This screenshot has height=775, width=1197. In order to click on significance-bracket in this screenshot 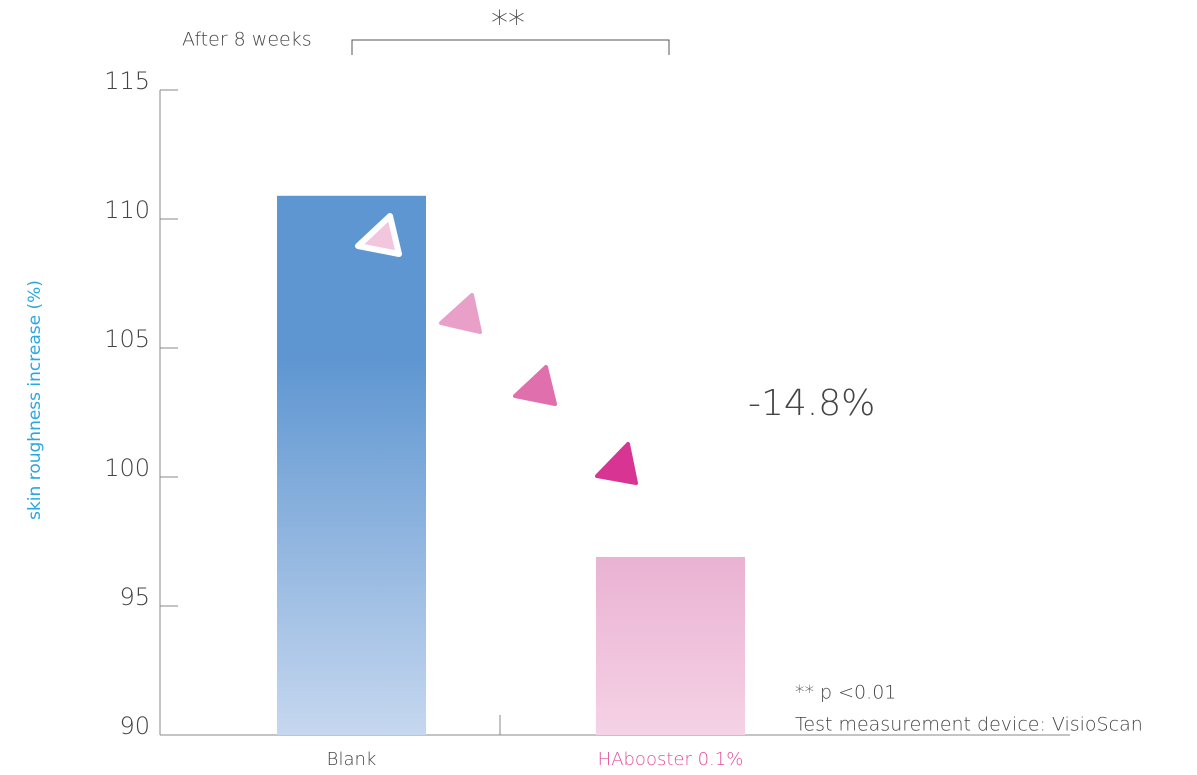, I will do `click(510, 47)`.